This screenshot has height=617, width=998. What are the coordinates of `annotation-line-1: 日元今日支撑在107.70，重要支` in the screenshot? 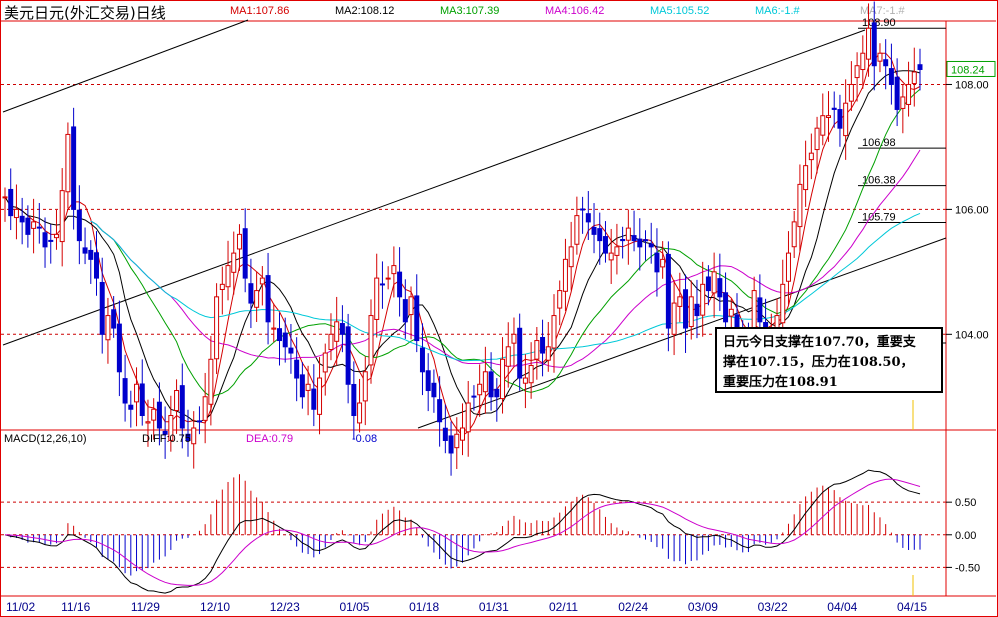 It's located at (819, 342).